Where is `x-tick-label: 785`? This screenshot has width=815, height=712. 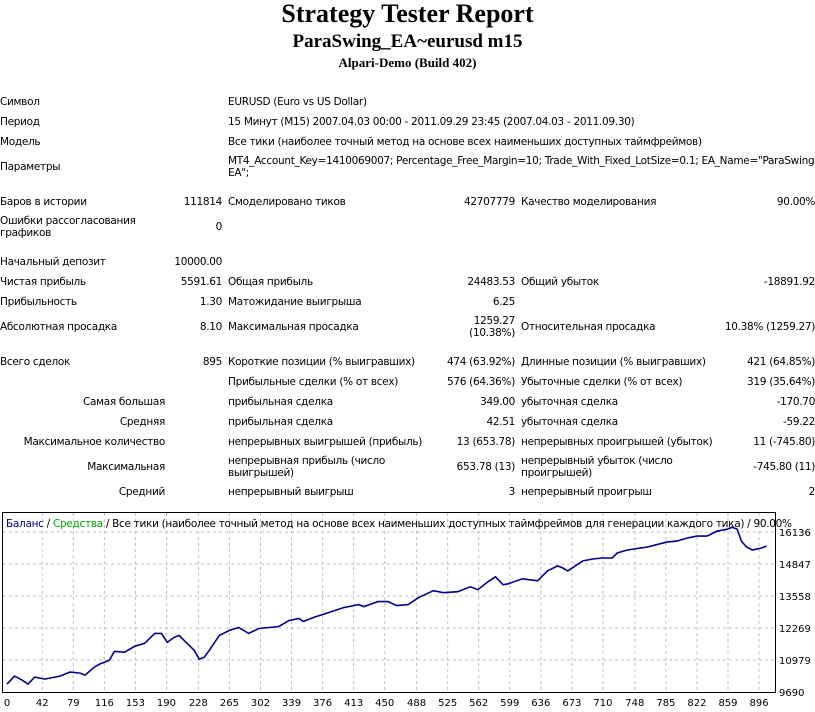 x-tick-label: 785 is located at coordinates (665, 703).